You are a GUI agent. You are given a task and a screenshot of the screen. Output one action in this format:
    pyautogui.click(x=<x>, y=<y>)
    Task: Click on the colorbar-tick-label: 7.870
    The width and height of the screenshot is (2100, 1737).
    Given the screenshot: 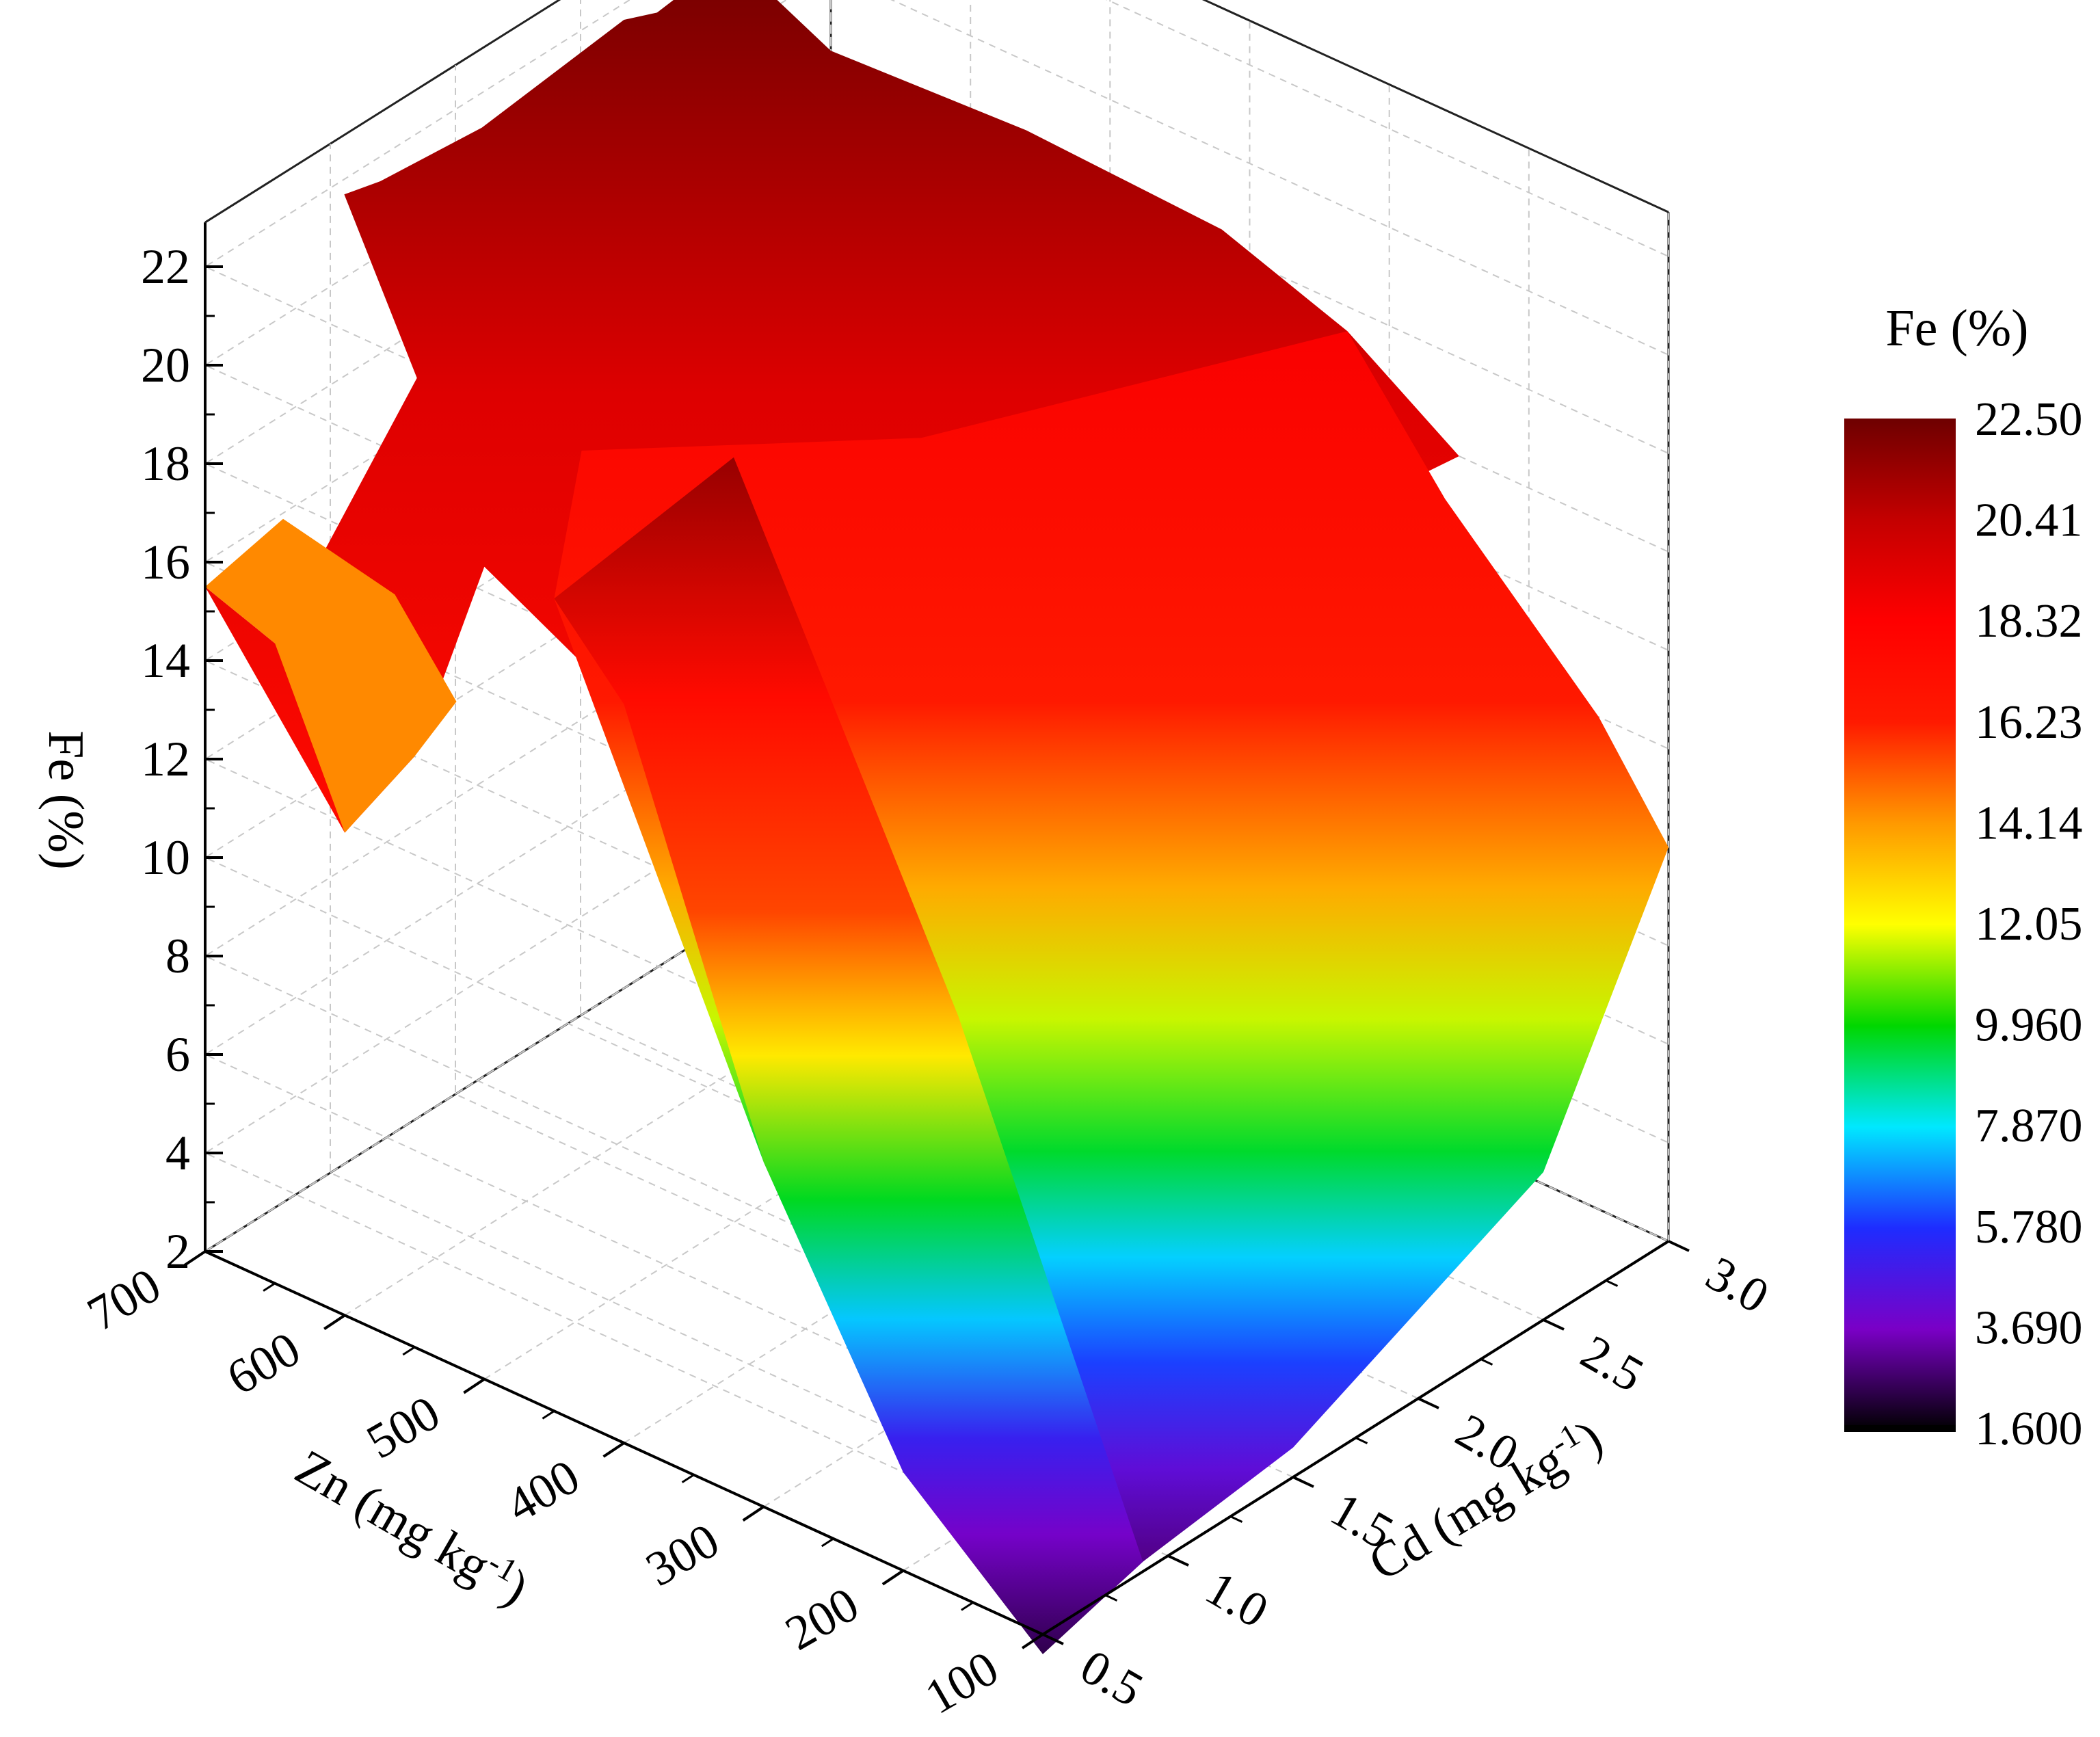 What is the action you would take?
    pyautogui.click(x=2029, y=1126)
    